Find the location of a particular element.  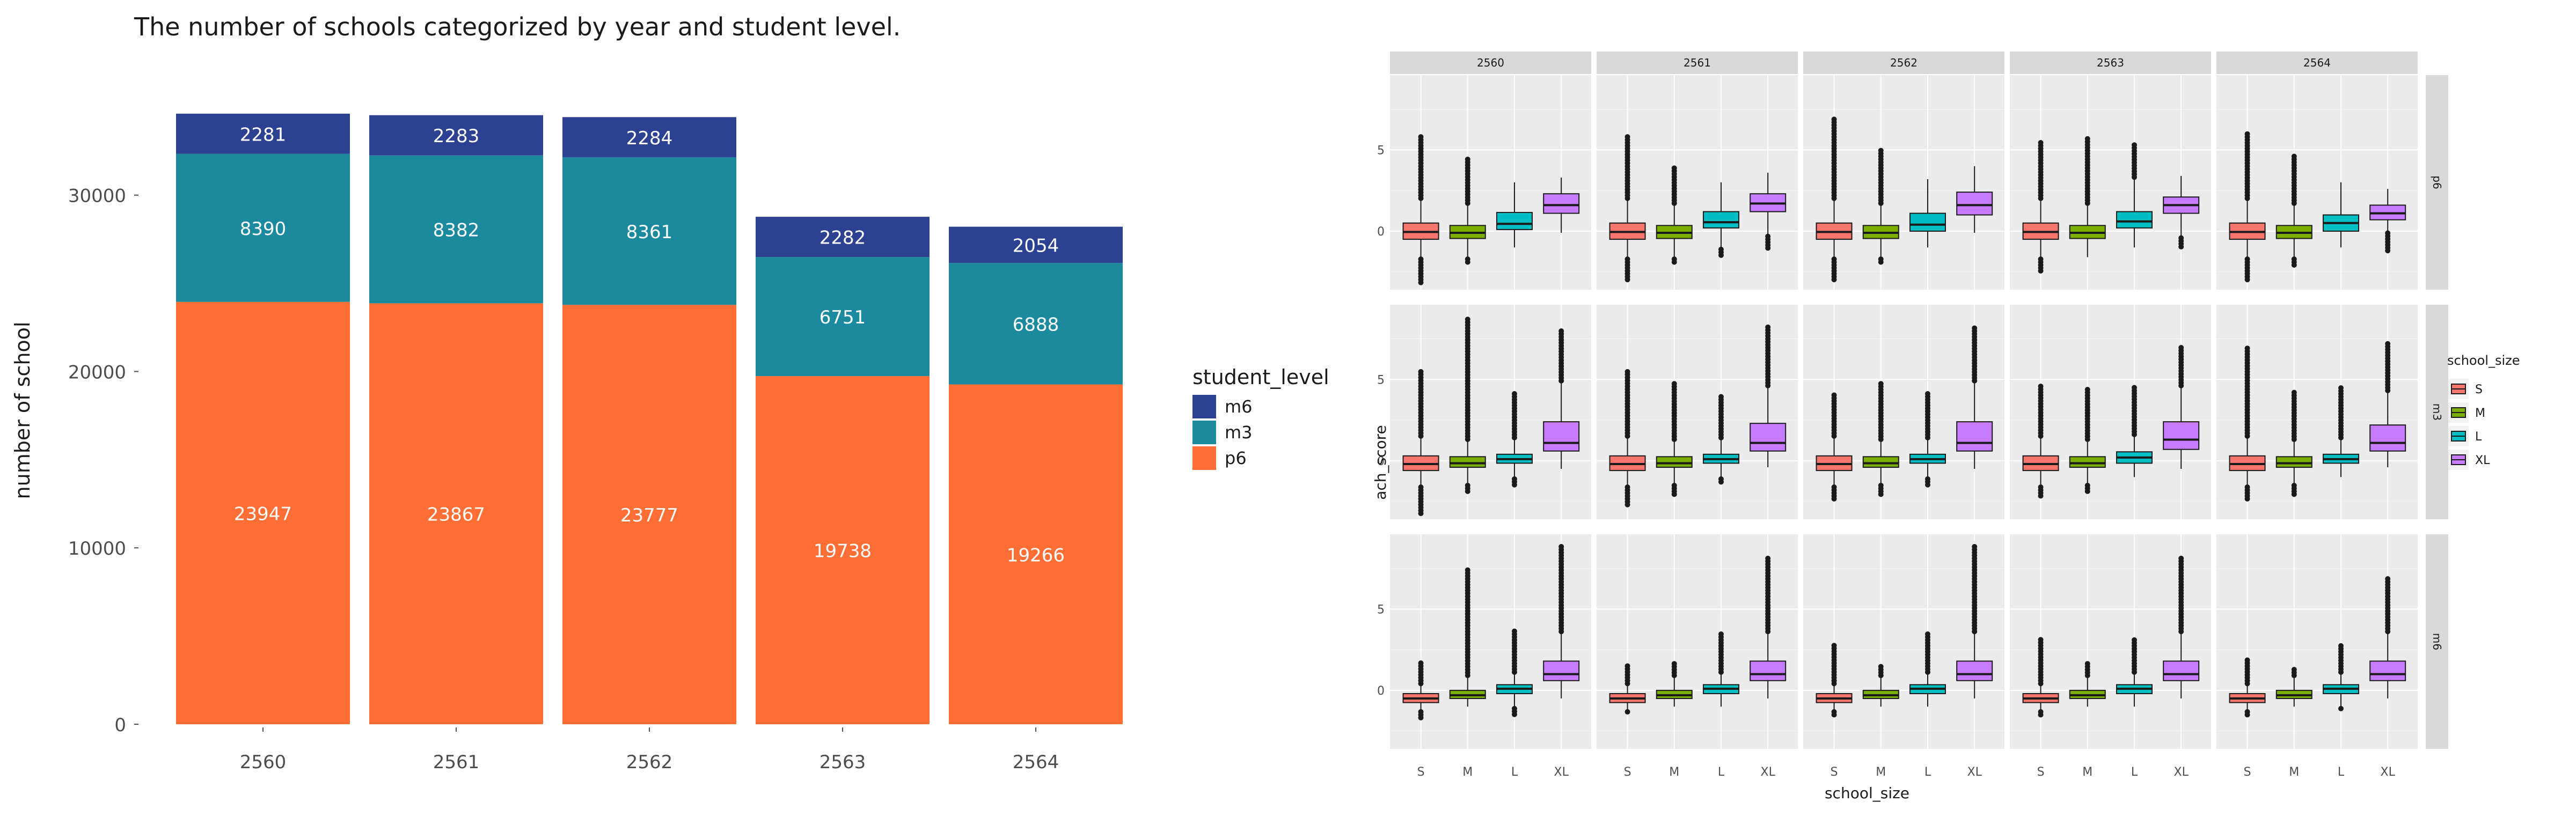

facet-strip-label: p6 is located at coordinates (2437, 182).